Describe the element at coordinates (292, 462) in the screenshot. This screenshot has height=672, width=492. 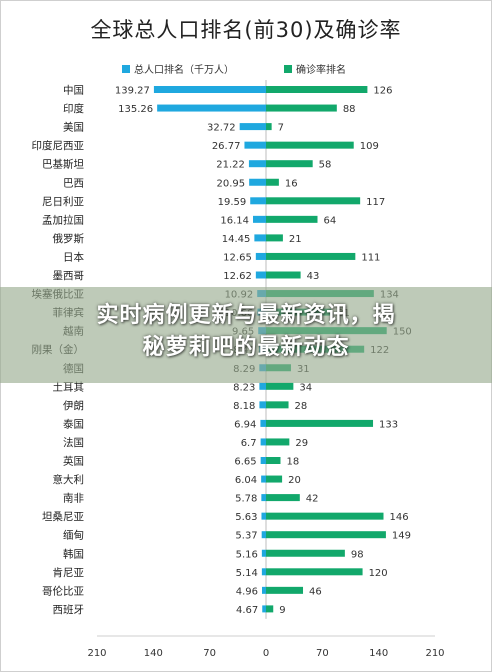
I see `value-label-confirmed: 18` at that location.